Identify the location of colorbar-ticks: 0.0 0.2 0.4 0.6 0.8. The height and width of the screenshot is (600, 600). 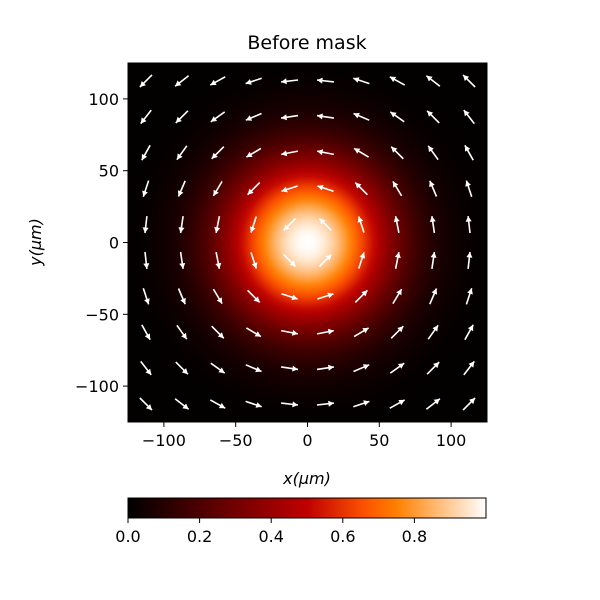
(271, 532).